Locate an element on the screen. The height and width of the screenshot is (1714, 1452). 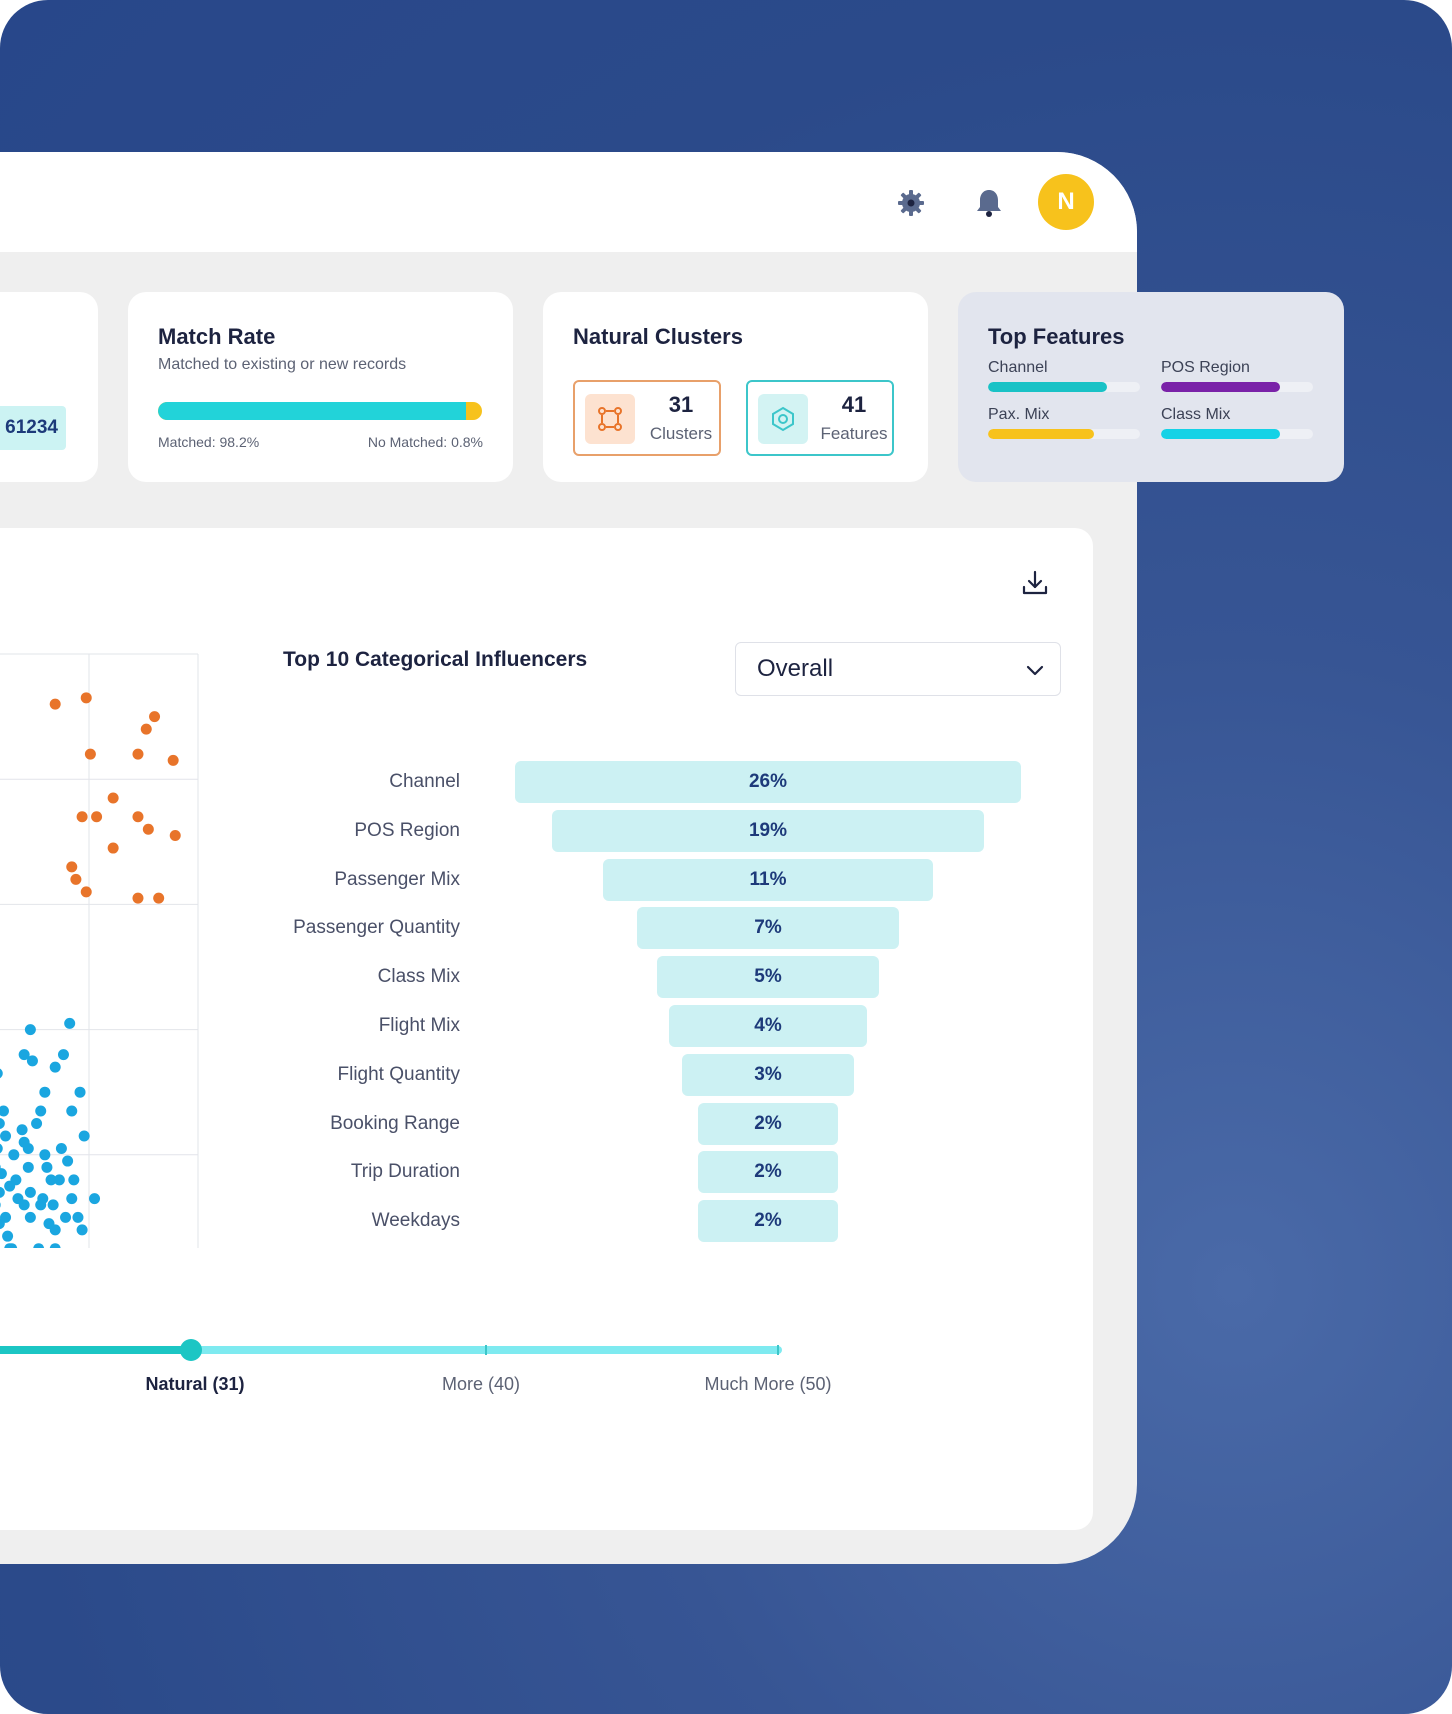
id-badge: 61234 is located at coordinates (33, 428).